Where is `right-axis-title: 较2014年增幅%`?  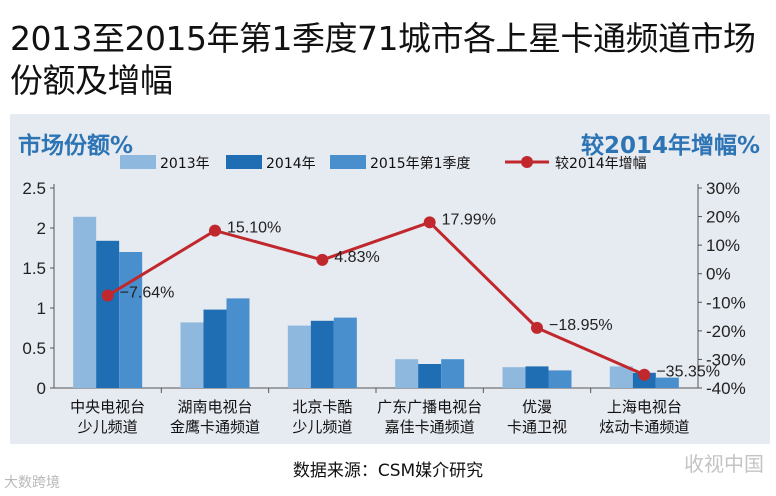
right-axis-title: 较2014年增幅% is located at coordinates (670, 146).